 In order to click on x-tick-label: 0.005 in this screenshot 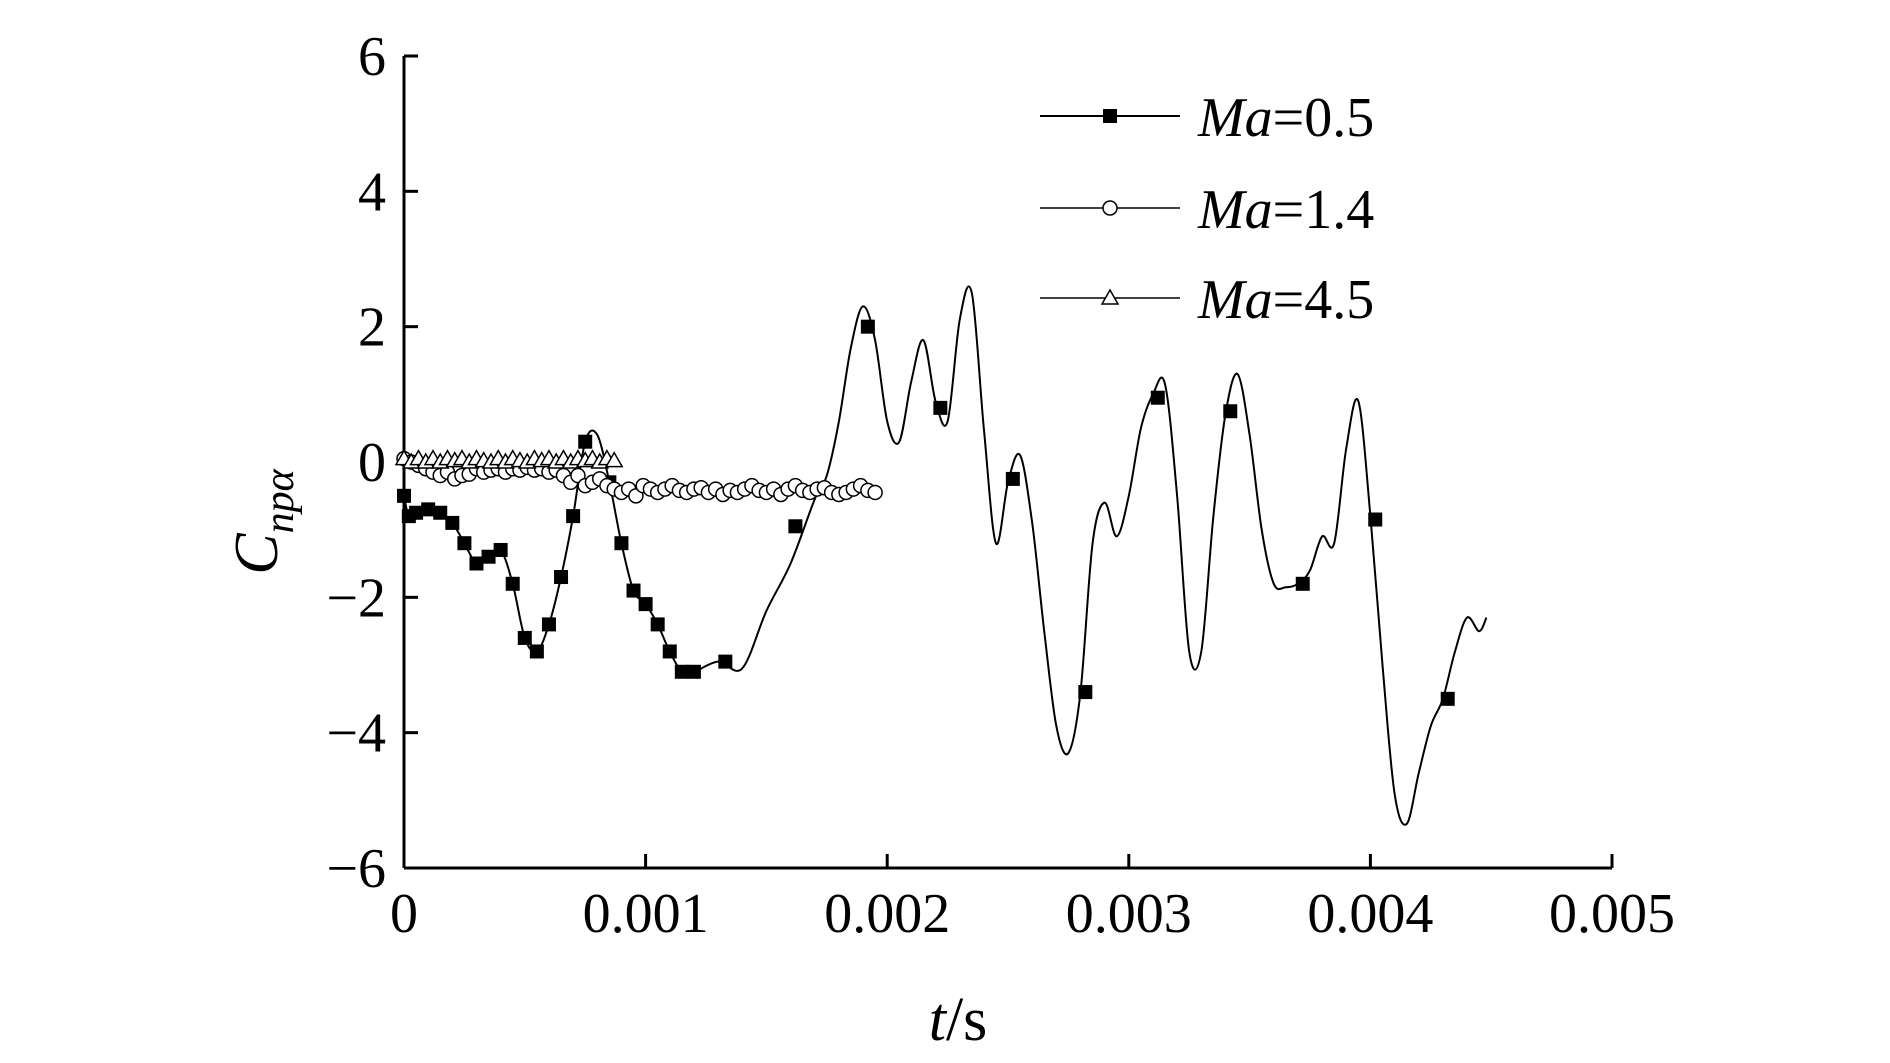, I will do `click(1612, 914)`.